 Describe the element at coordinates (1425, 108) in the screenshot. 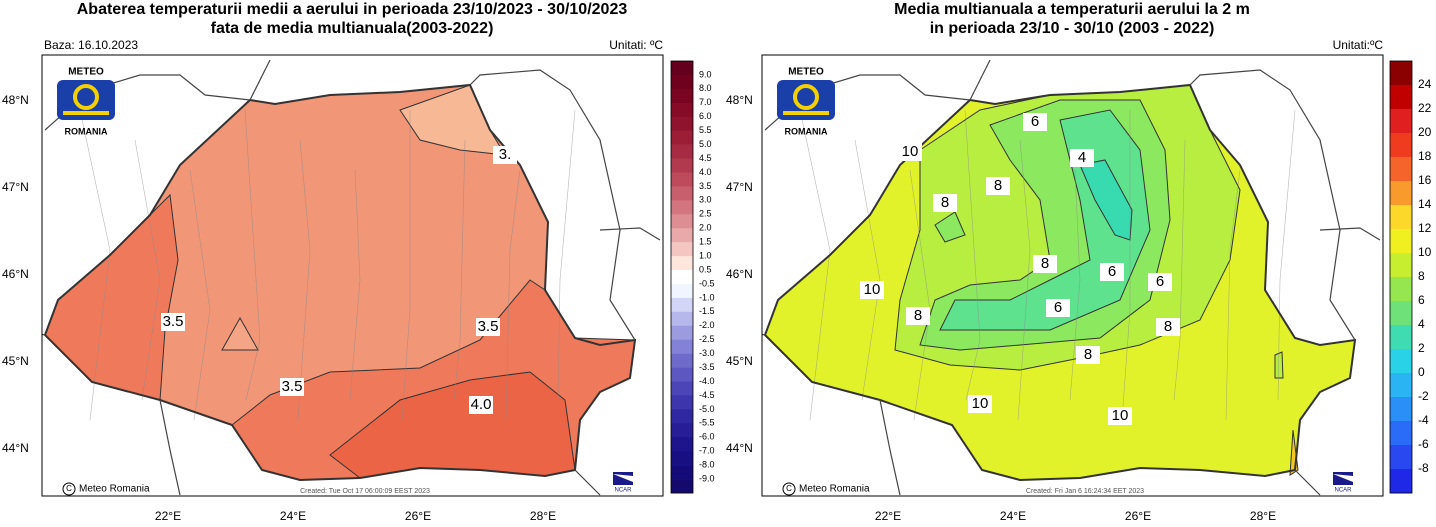

I see `colorbar-label: 22` at that location.